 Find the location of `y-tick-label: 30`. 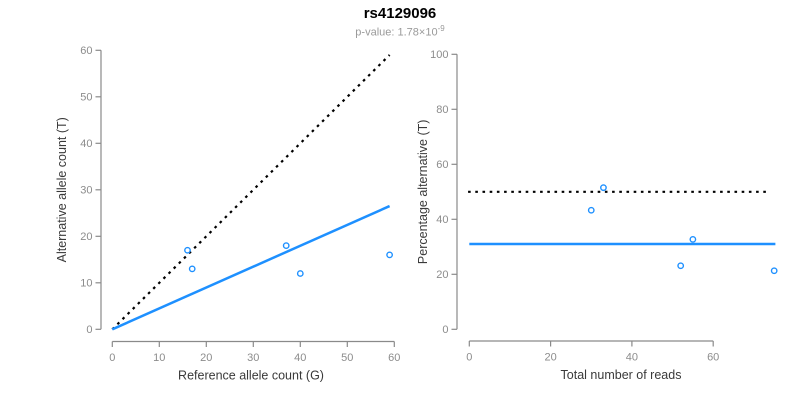

y-tick-label: 30 is located at coordinates (86, 191).